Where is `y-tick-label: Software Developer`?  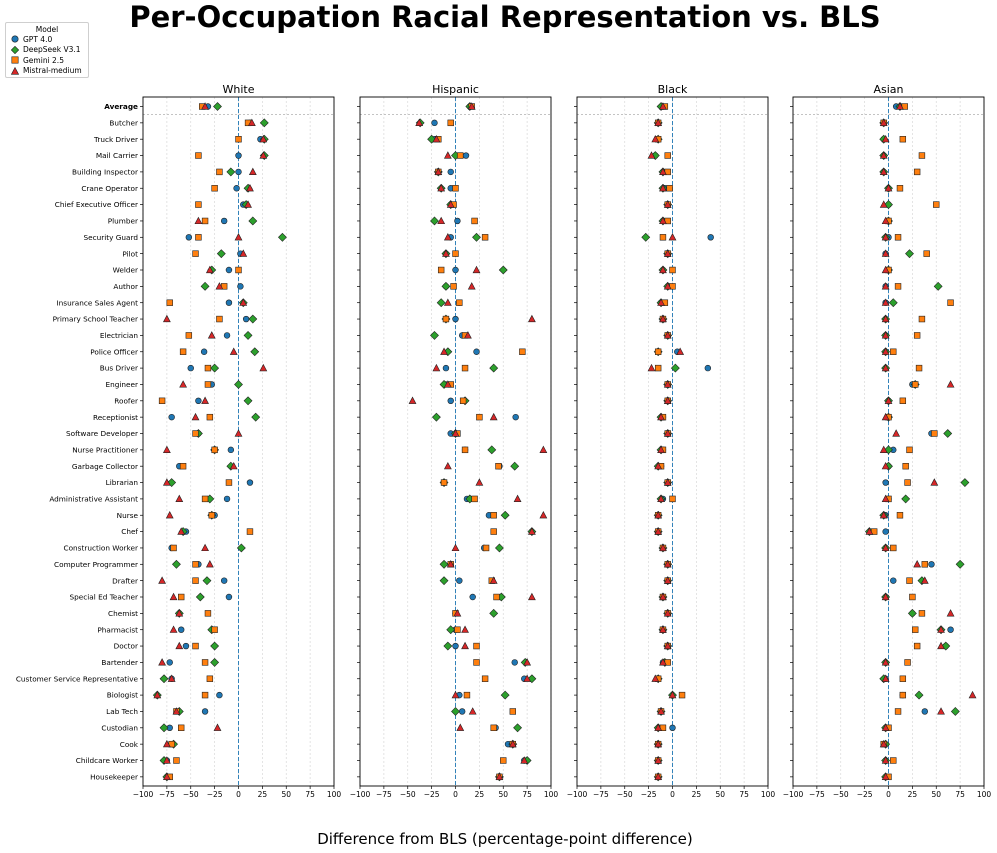
y-tick-label: Software Developer is located at coordinates (102, 433).